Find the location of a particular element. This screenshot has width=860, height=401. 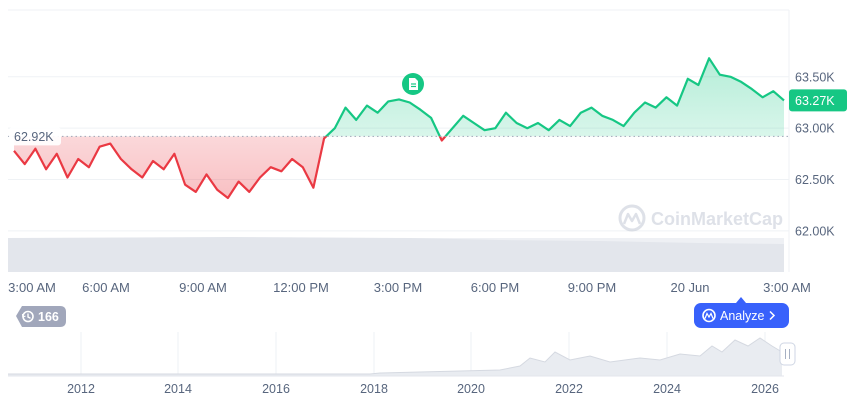

navigator-year-label: 2022 is located at coordinates (569, 389).